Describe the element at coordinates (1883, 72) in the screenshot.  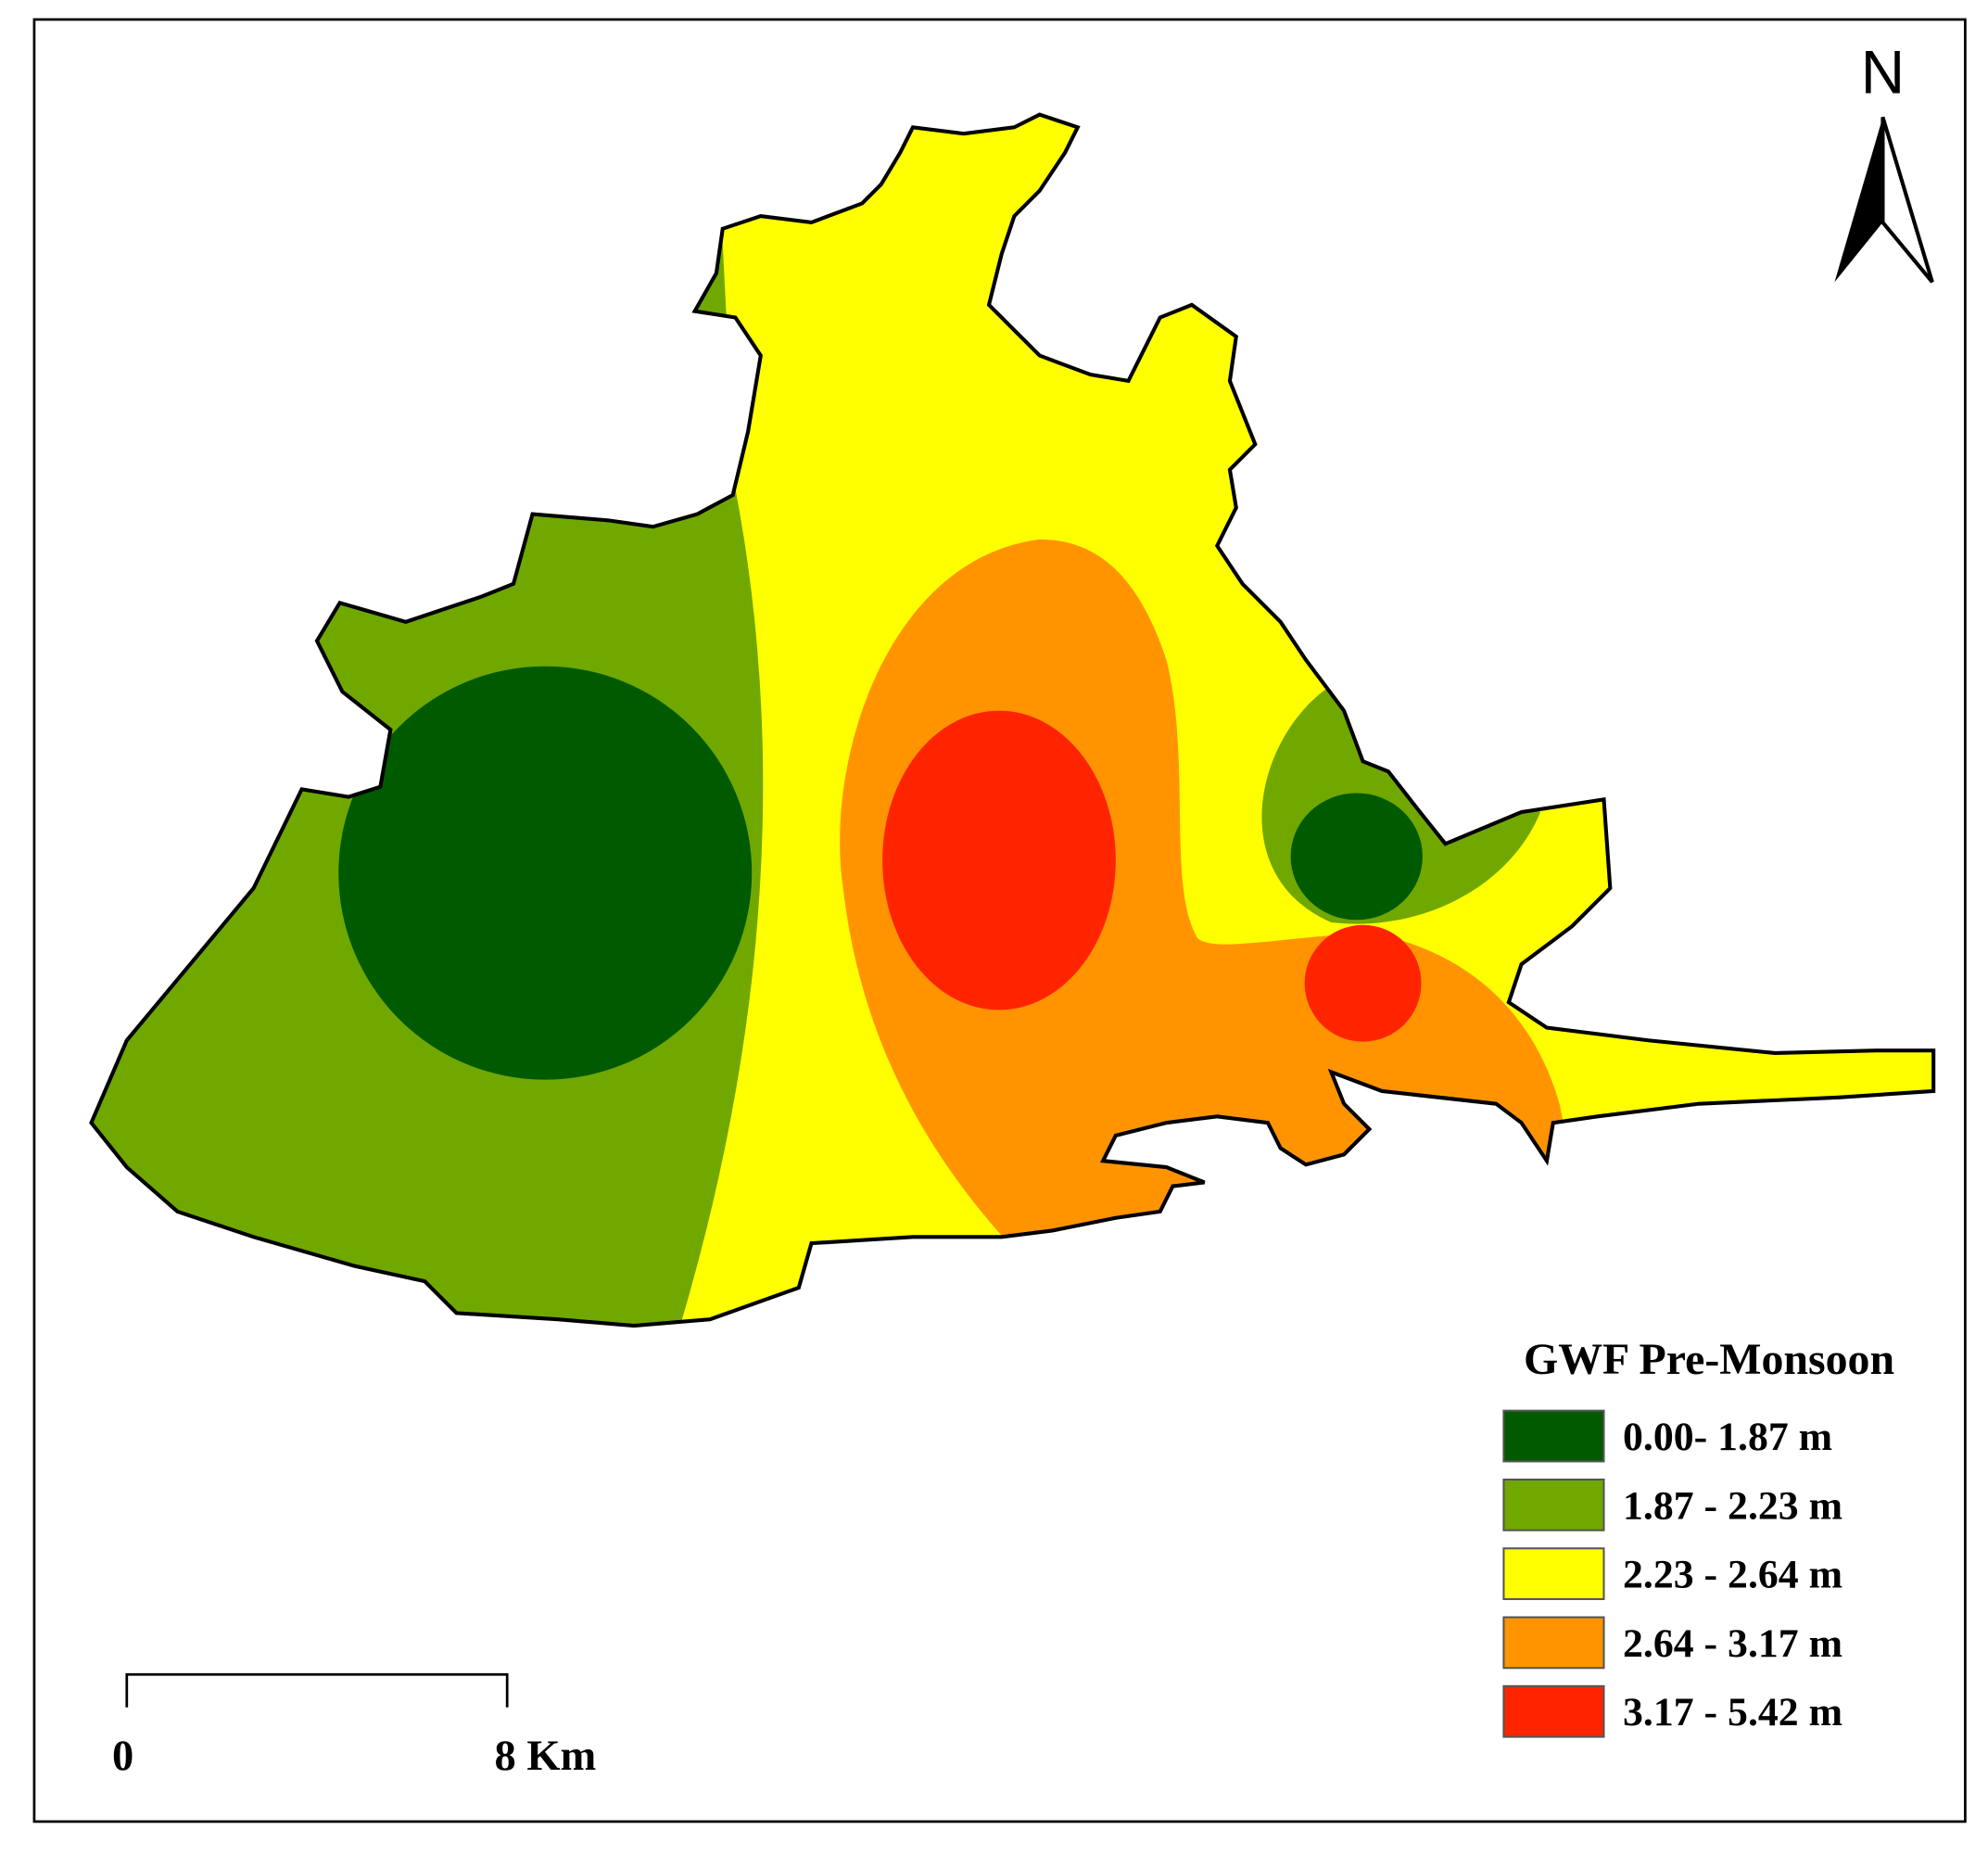
I see `north-label: N` at that location.